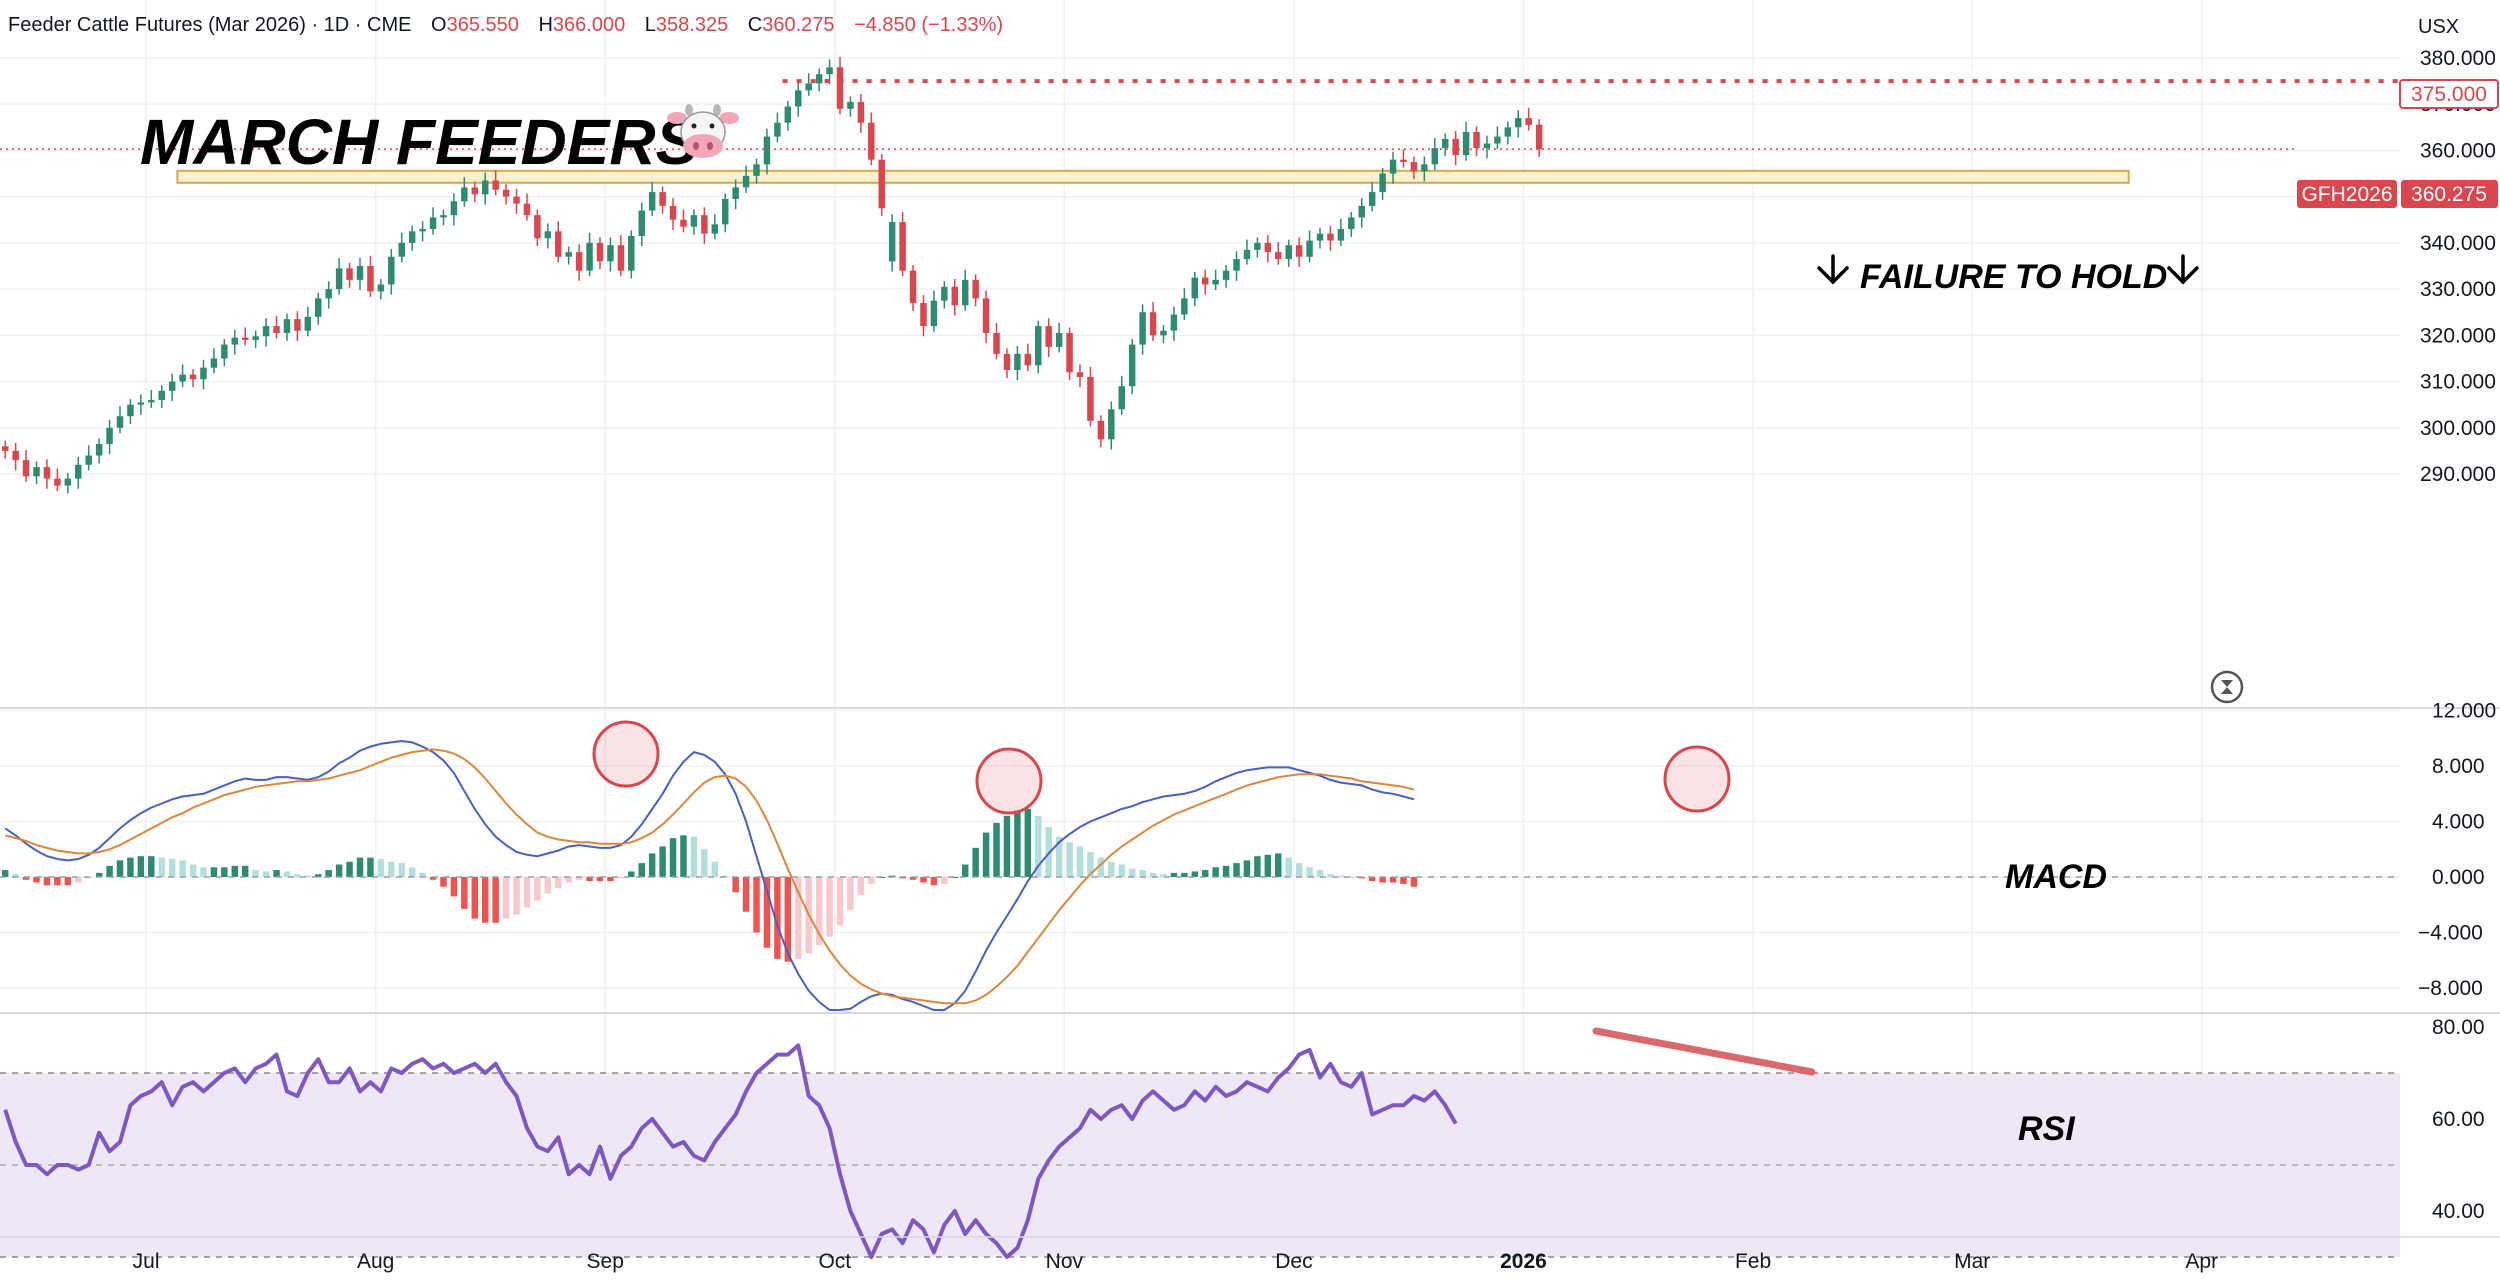  Describe the element at coordinates (1153, 176) in the screenshot. I see `support-zone` at that location.